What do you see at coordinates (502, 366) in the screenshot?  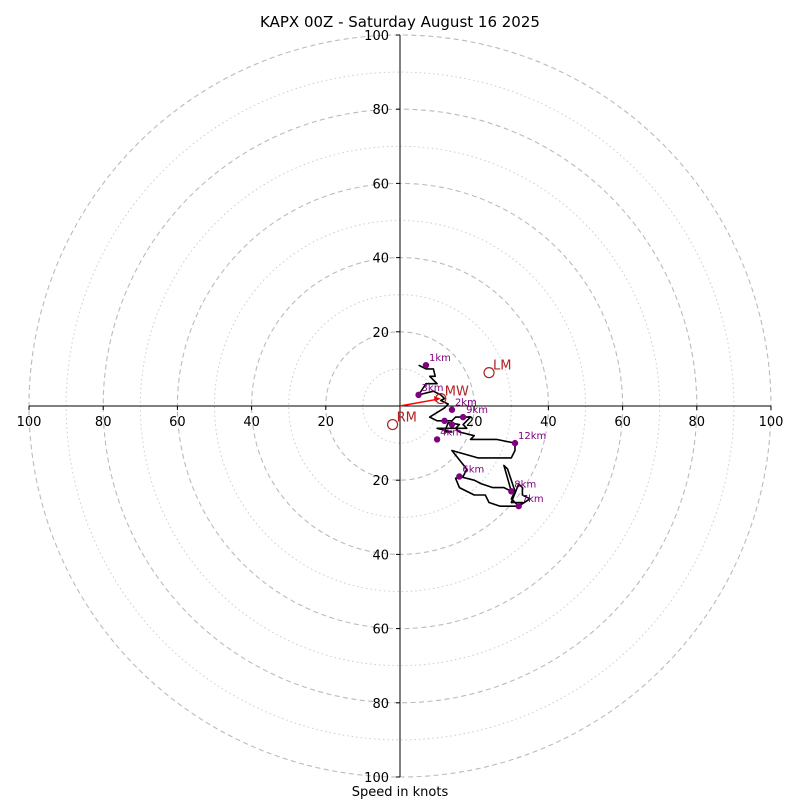 I see `storm-motion-lm-label: LM` at bounding box center [502, 366].